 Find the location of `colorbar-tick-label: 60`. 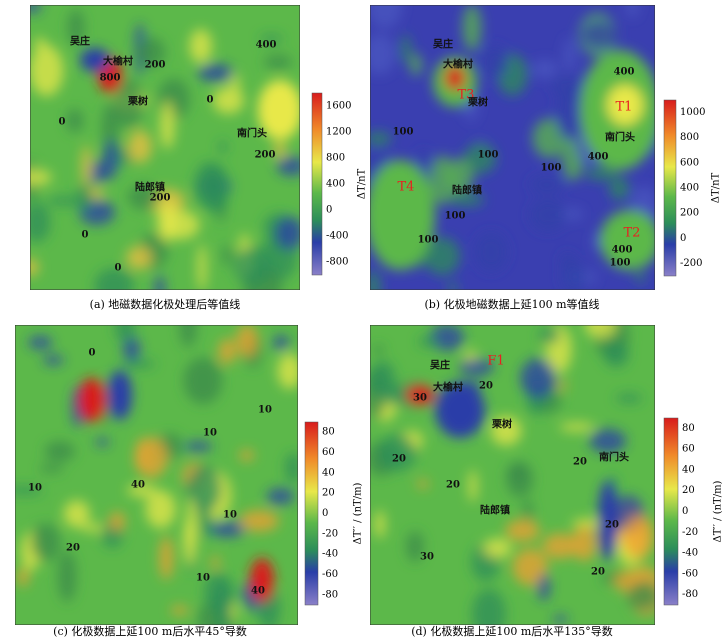

colorbar-tick-label: 60 is located at coordinates (328, 452).